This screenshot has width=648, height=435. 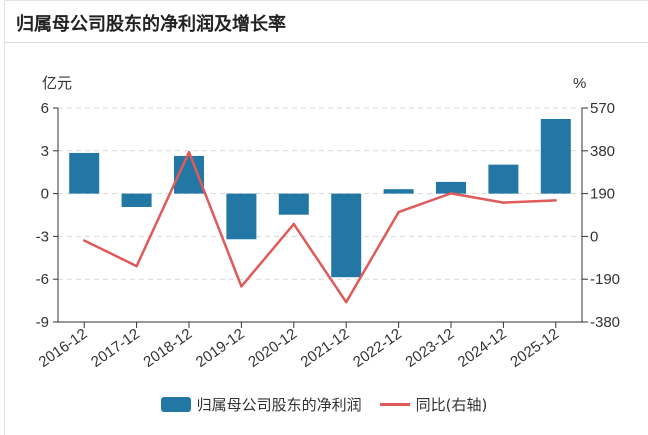 I want to click on x-tick-label: 2021-12, so click(x=325, y=348).